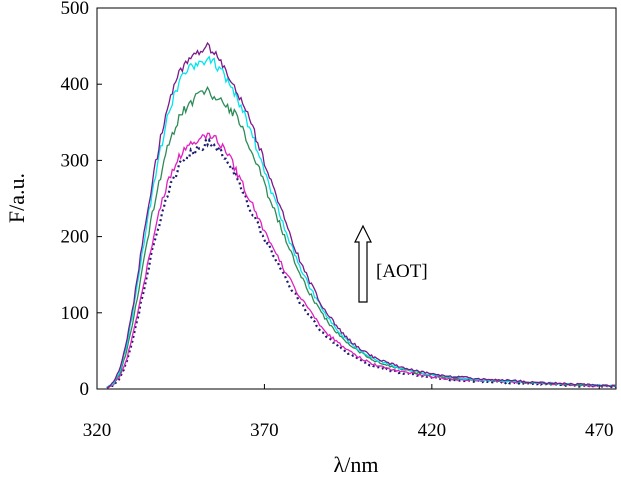  Describe the element at coordinates (75, 237) in the screenshot. I see `y-tick-label: 200` at that location.